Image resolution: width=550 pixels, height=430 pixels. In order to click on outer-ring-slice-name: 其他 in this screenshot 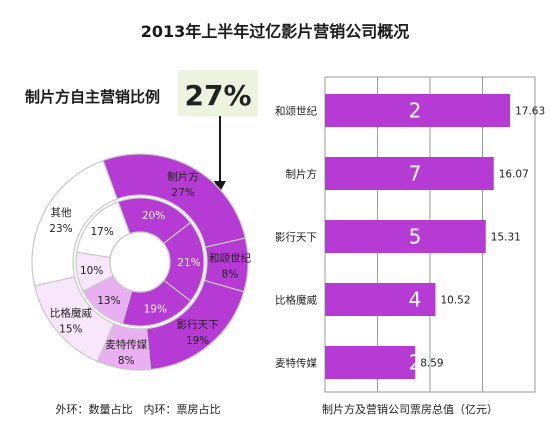, I will do `click(60, 212)`.